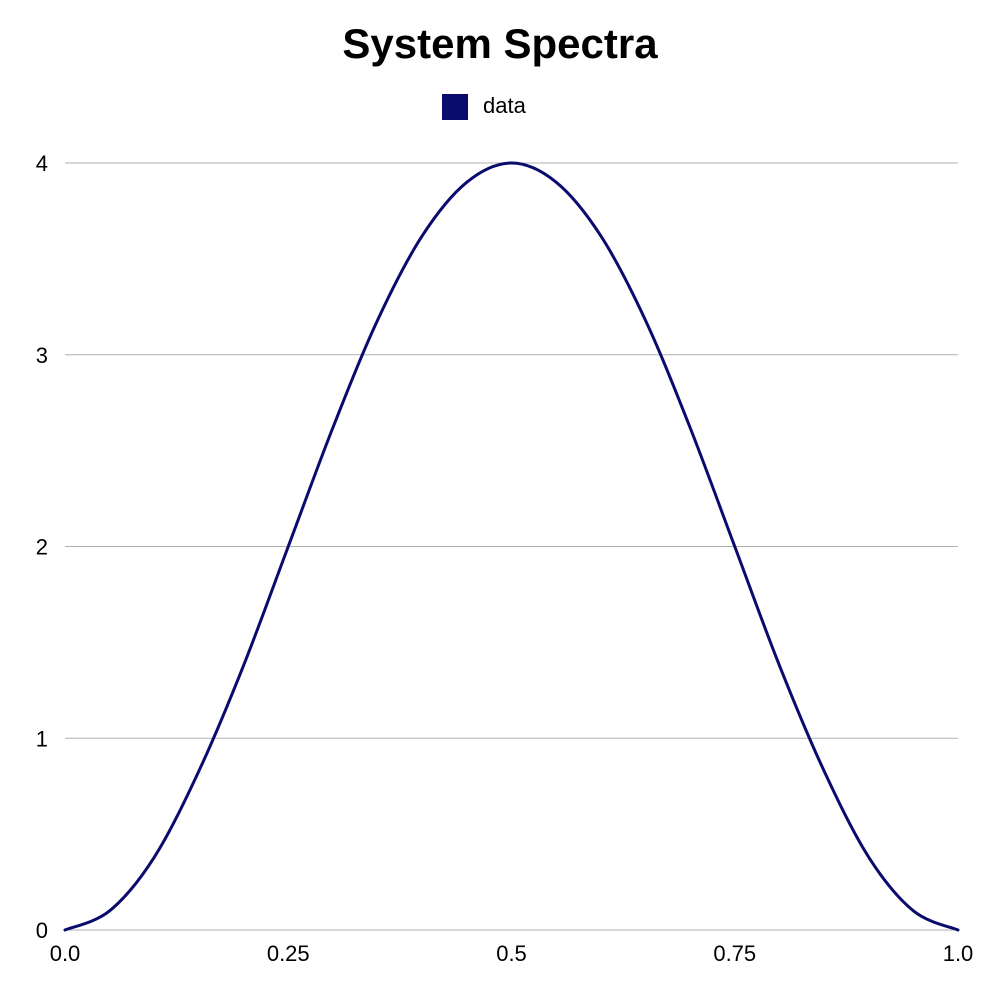 The width and height of the screenshot is (1000, 1000). I want to click on x-axis-ticks: 0.0 0.25 0.5 0.75 1.0, so click(512, 953).